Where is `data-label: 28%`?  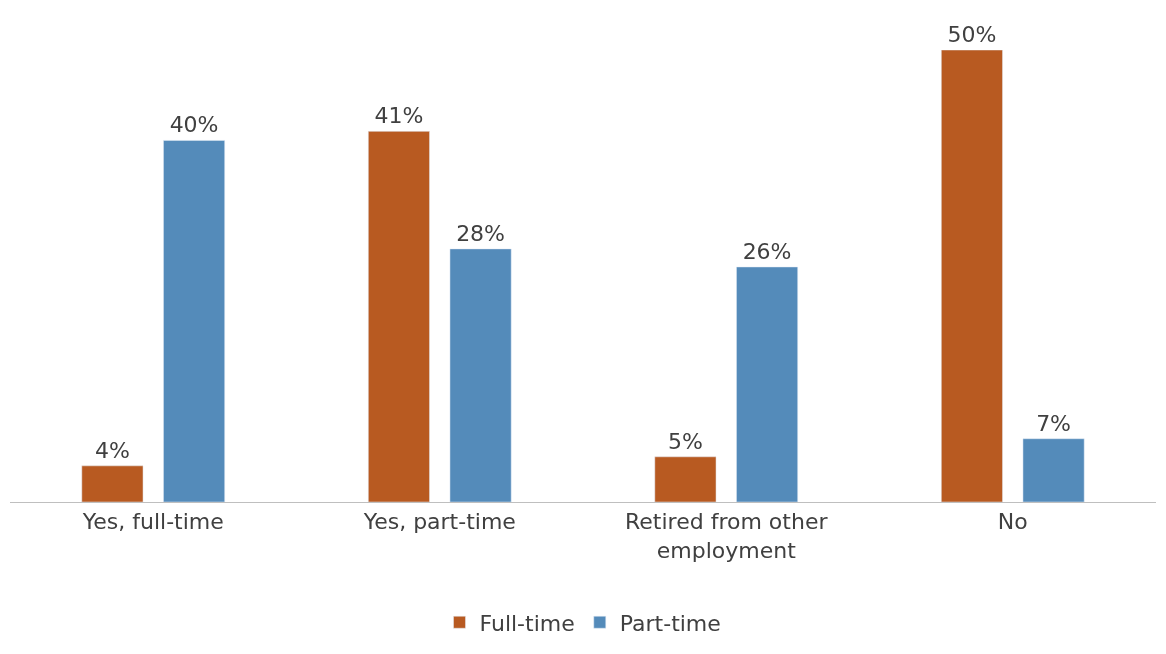 data-label: 28% is located at coordinates (481, 233).